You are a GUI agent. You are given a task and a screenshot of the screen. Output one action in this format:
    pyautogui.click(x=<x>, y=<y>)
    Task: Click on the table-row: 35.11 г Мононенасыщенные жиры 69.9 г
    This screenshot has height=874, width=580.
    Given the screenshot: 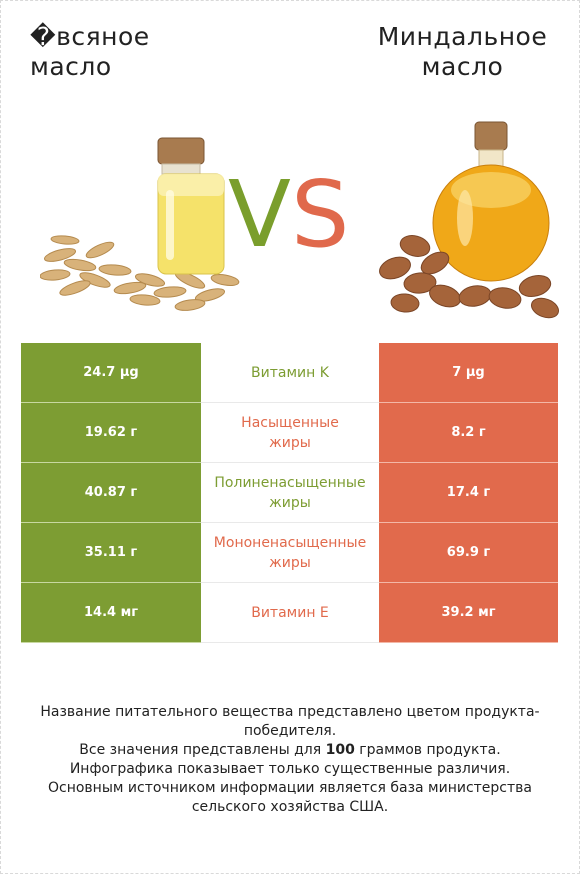 What is the action you would take?
    pyautogui.click(x=289, y=553)
    